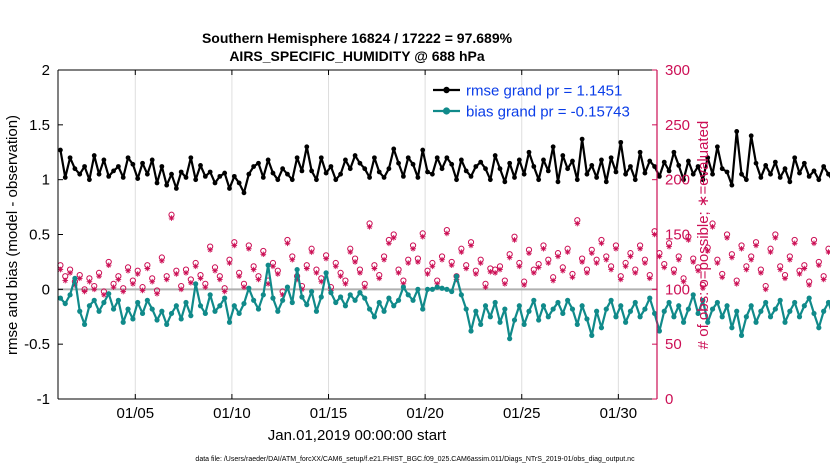 This screenshot has width=830, height=470. I want to click on x-tick-label: 01/25, so click(522, 413).